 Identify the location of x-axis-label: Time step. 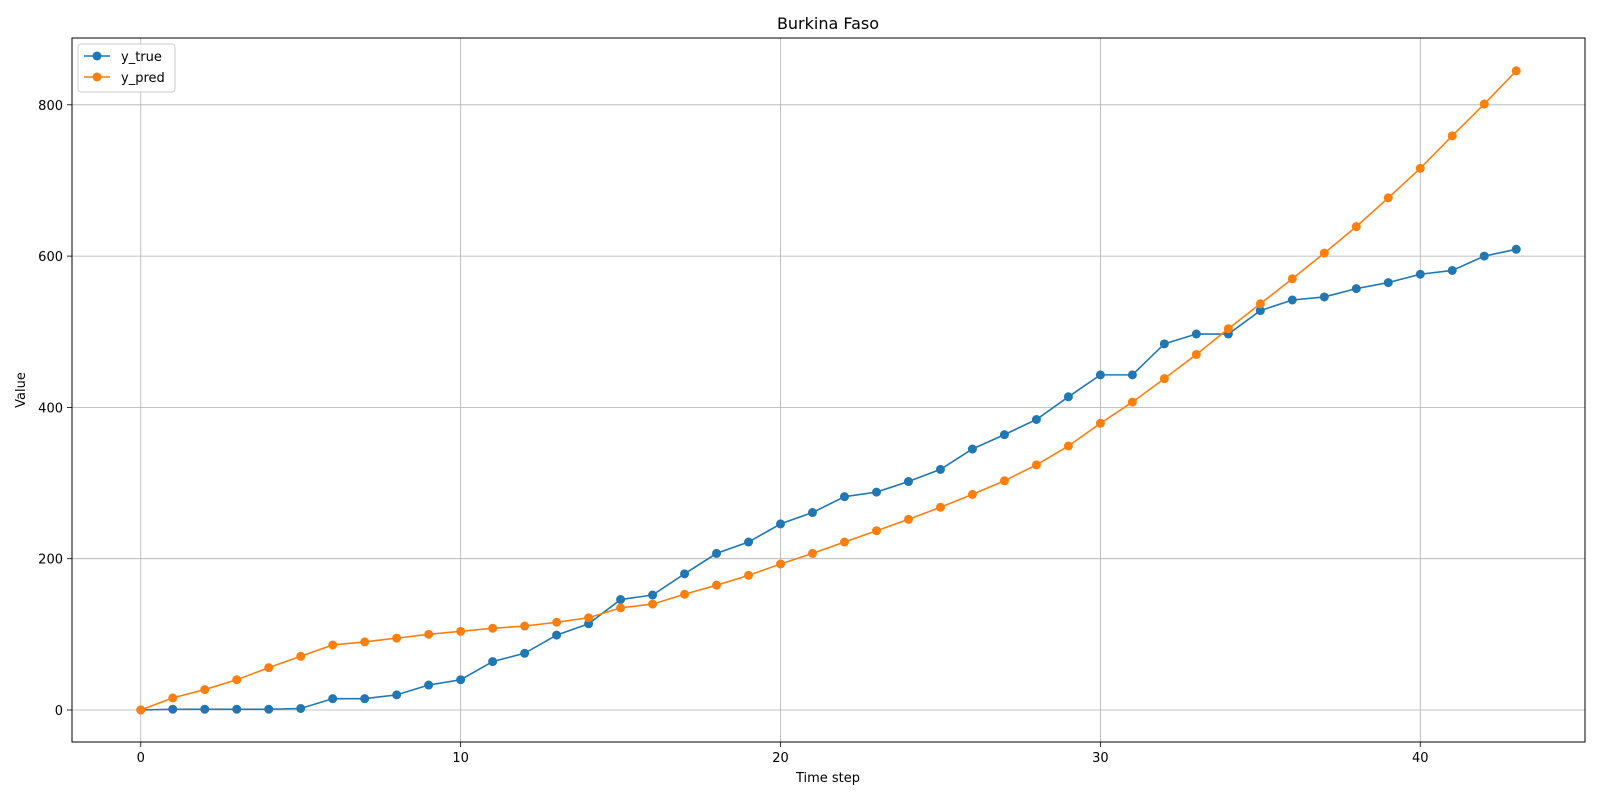
(827, 778).